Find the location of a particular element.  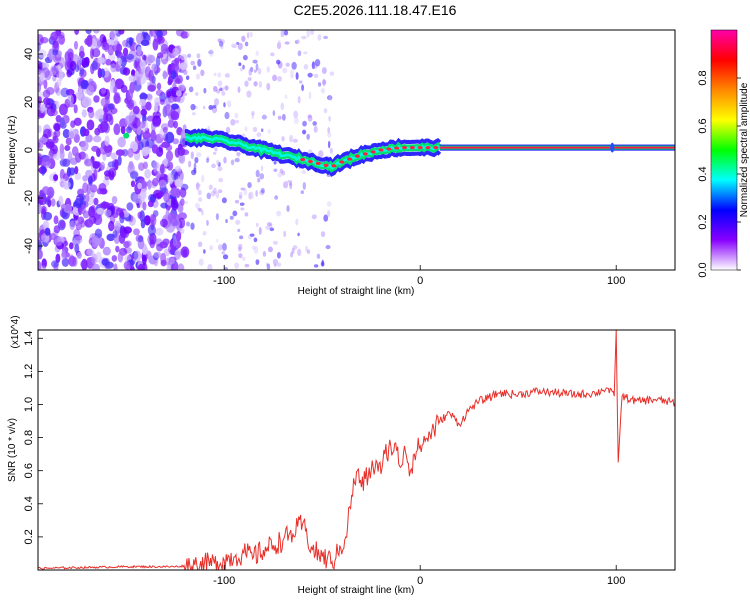

y-tick-label: 40 is located at coordinates (29, 54).